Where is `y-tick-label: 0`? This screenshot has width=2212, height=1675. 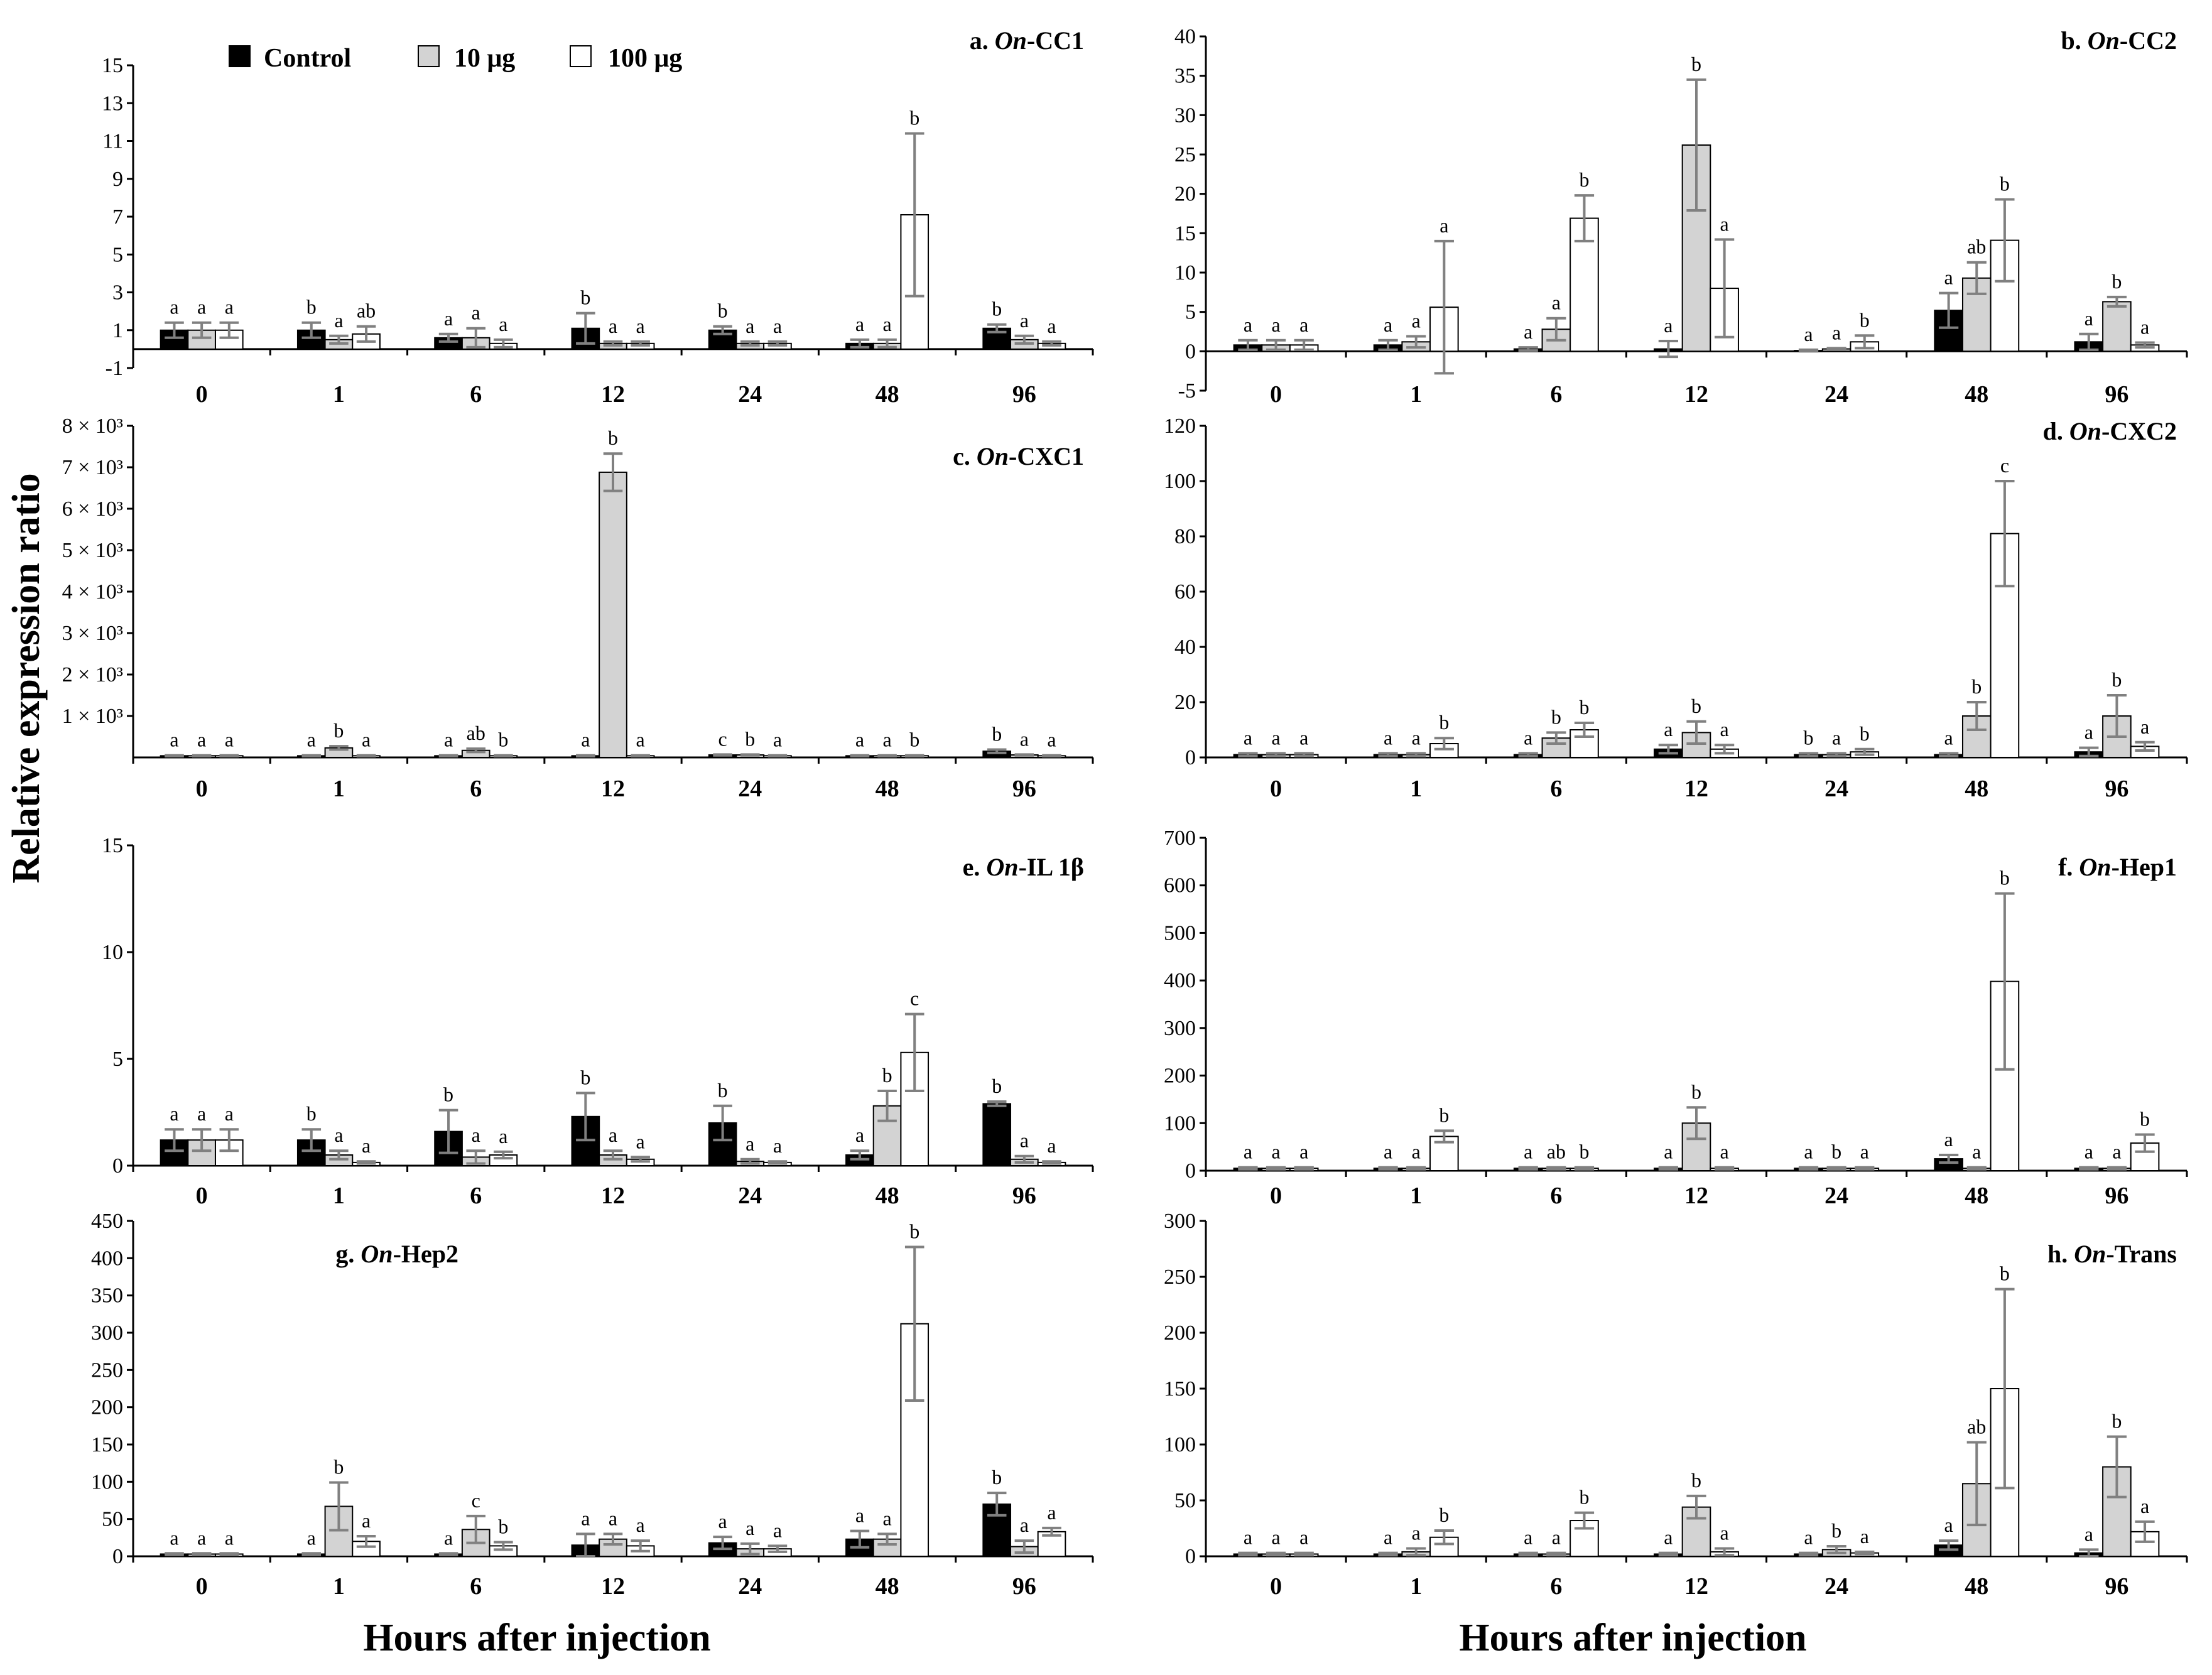
y-tick-label: 0 is located at coordinates (1191, 351).